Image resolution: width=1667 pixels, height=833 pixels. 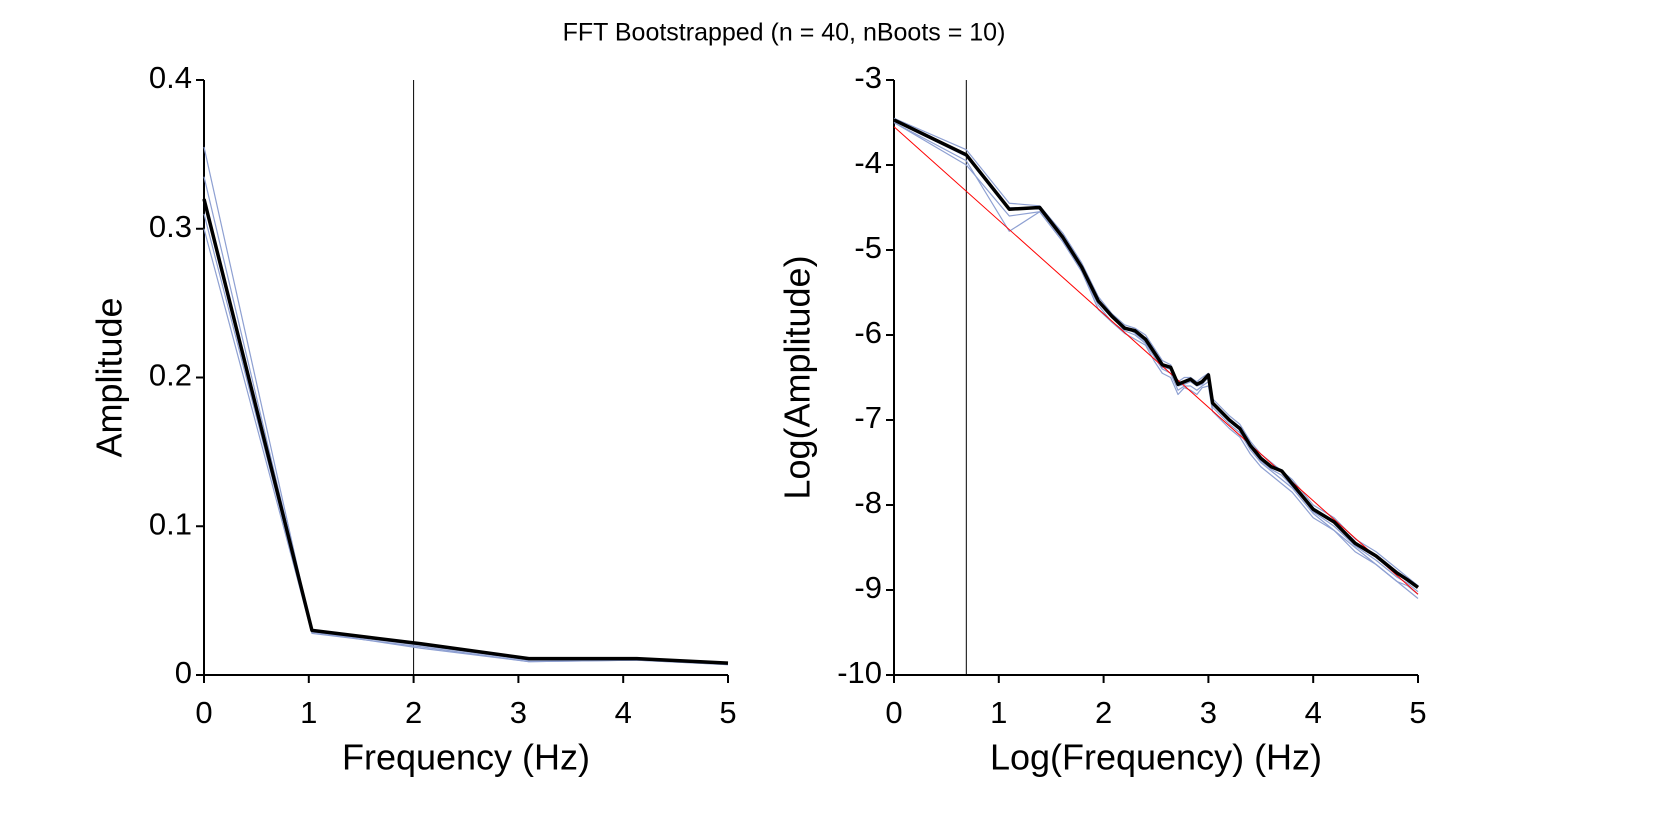 What do you see at coordinates (1156, 757) in the screenshot?
I see `x-axis-label: Log(Frequency) (Hz)` at bounding box center [1156, 757].